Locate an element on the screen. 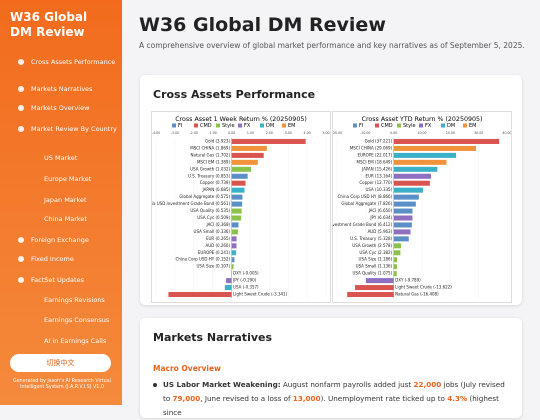 The image size is (540, 420). nav-item: Markets Overview is located at coordinates (61, 108).